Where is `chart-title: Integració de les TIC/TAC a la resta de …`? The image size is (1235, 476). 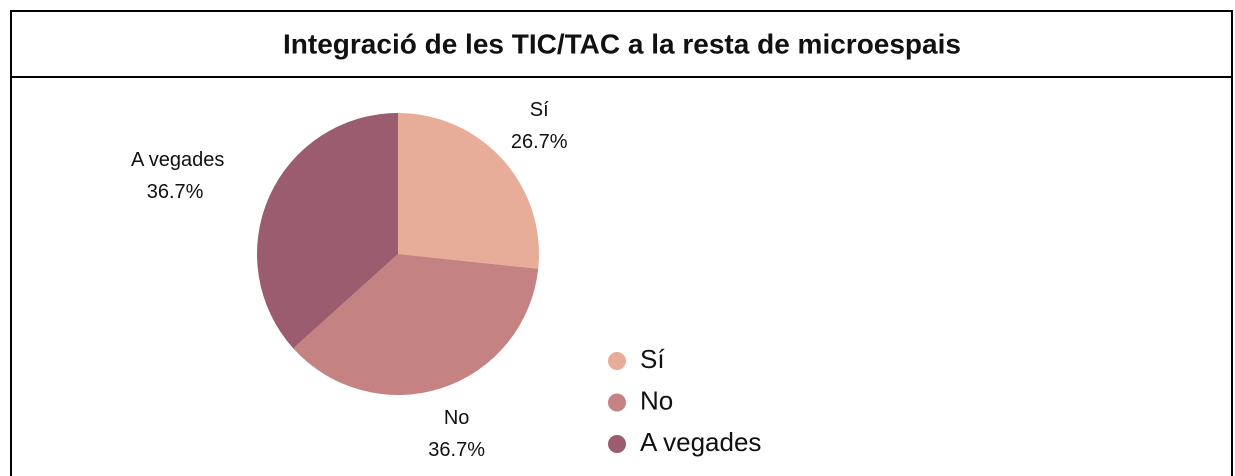 chart-title: Integració de les TIC/TAC a la resta de … is located at coordinates (622, 43).